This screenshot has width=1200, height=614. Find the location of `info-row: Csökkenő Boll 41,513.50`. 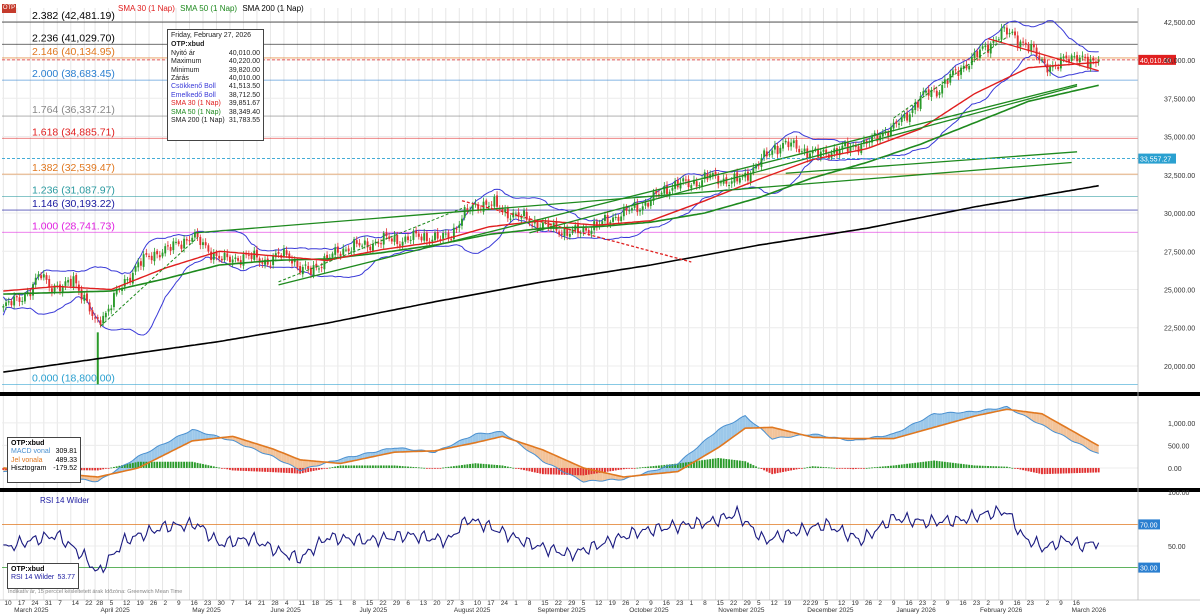

info-row: Csökkenő Boll 41,513.50 is located at coordinates (215, 87).